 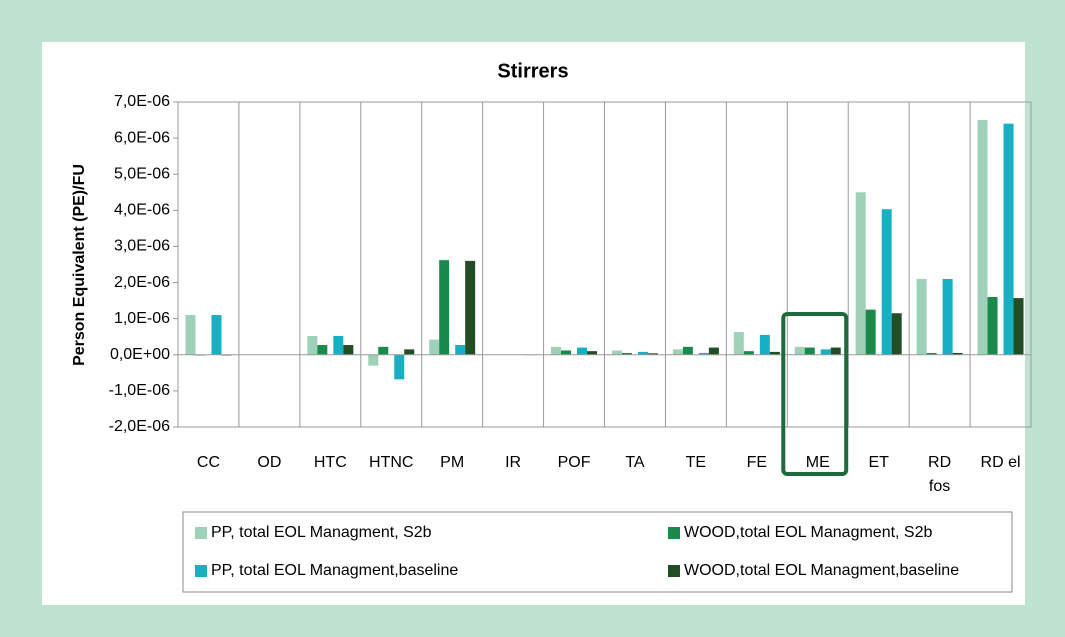 I want to click on x-tick-label: POF, so click(x=574, y=462).